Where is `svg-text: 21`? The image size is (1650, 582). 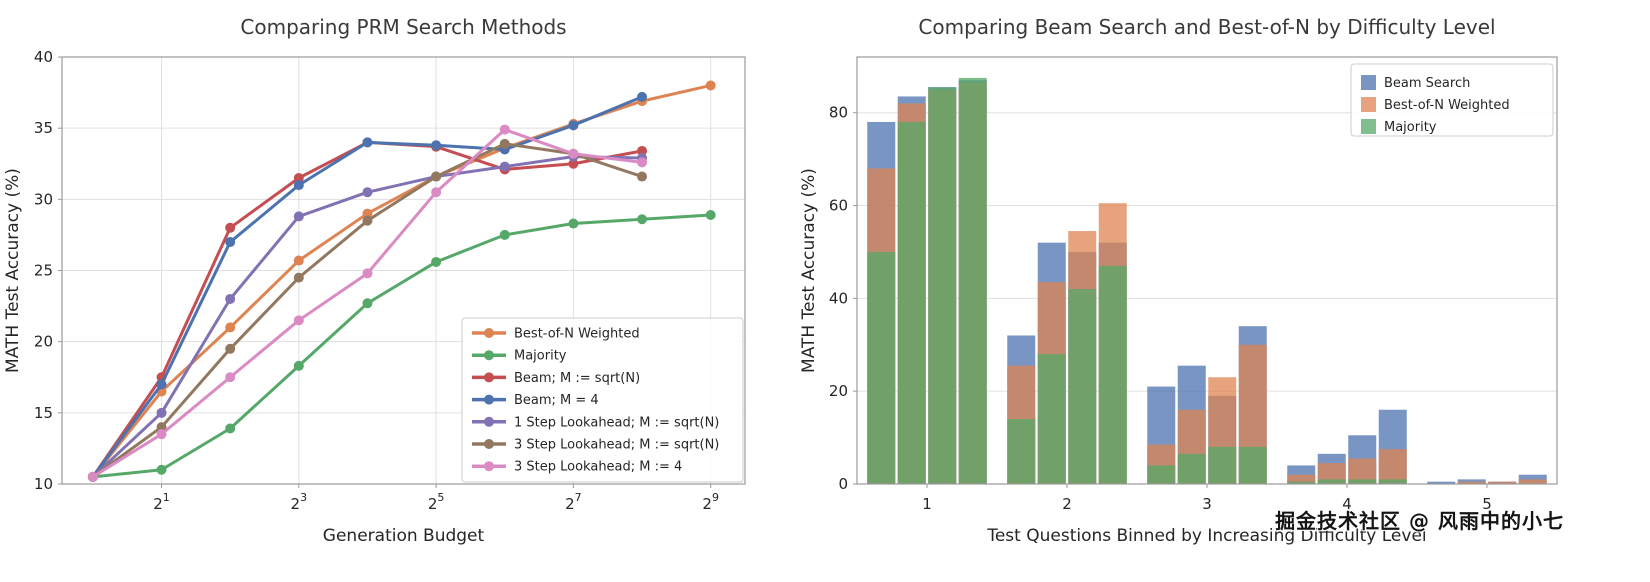
svg-text: 21 is located at coordinates (161, 502).